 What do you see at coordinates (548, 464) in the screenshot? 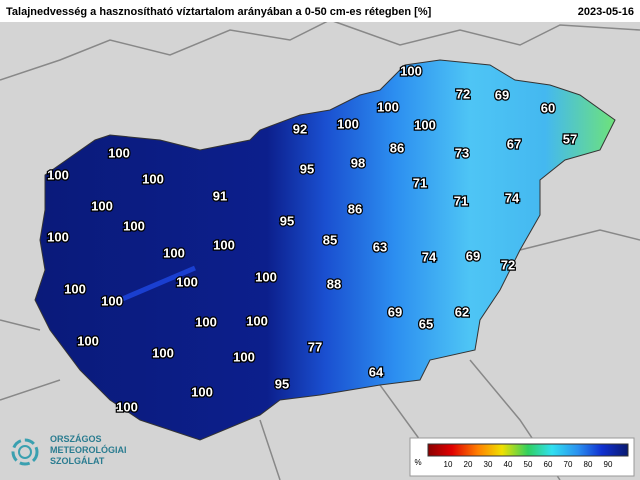
I see `legend-tick-label: 60` at bounding box center [548, 464].